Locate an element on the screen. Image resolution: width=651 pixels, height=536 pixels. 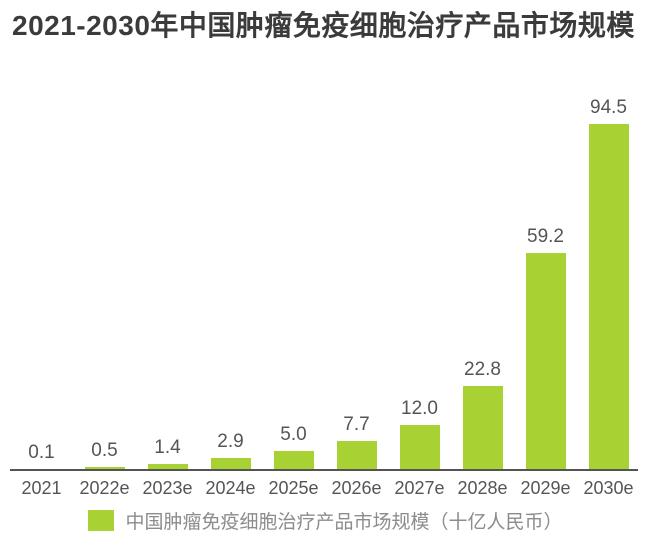
x-axis-label: 2029e is located at coordinates (545, 488).